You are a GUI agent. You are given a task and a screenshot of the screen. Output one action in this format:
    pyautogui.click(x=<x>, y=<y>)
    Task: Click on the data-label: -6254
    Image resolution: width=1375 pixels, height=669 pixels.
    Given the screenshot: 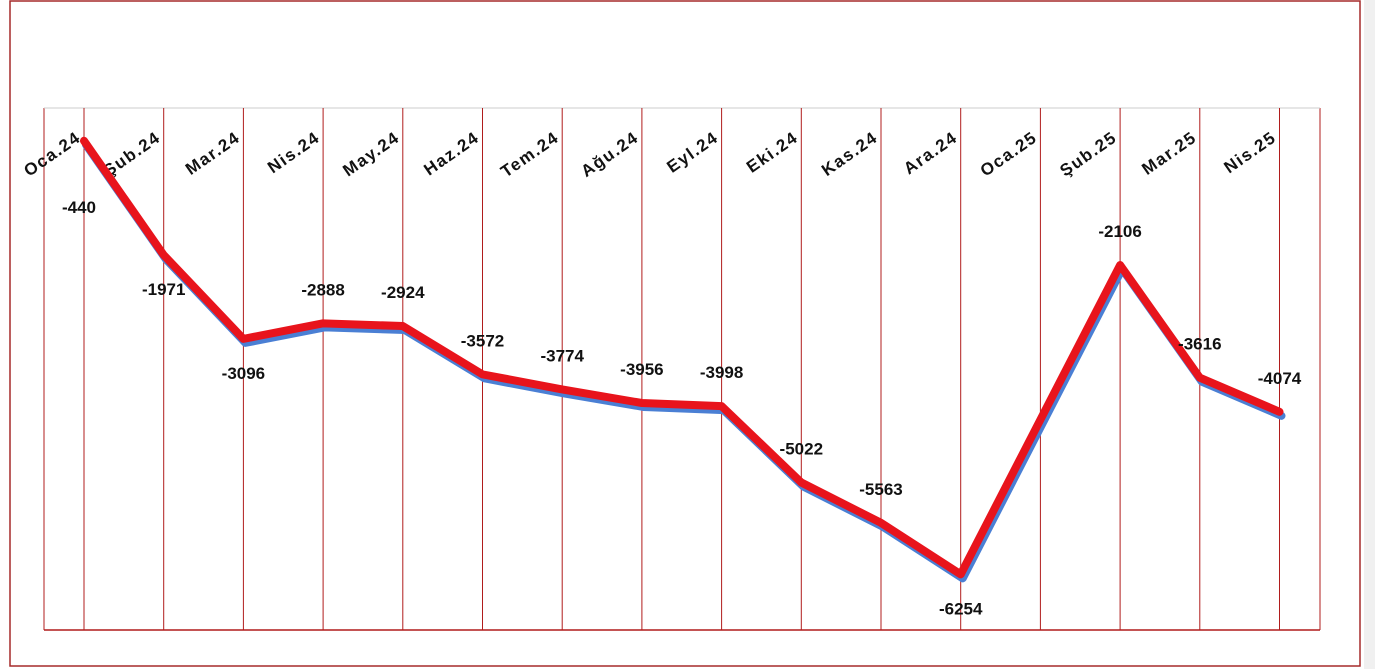 What is the action you would take?
    pyautogui.click(x=961, y=608)
    